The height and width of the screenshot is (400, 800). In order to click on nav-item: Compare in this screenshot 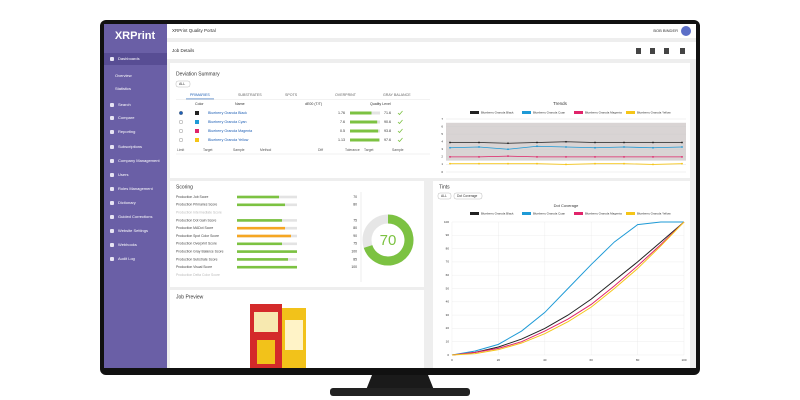, I will do `click(126, 117)`.